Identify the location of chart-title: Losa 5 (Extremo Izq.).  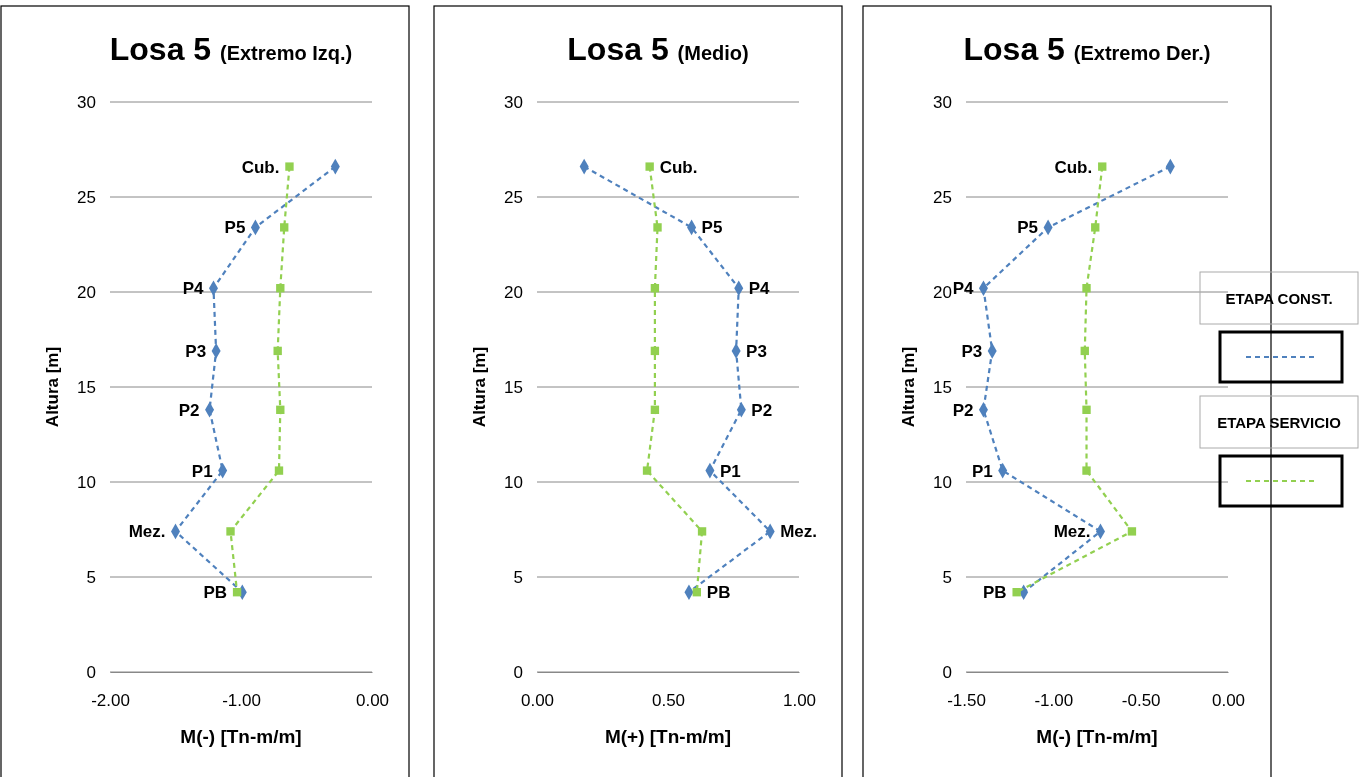
(231, 49).